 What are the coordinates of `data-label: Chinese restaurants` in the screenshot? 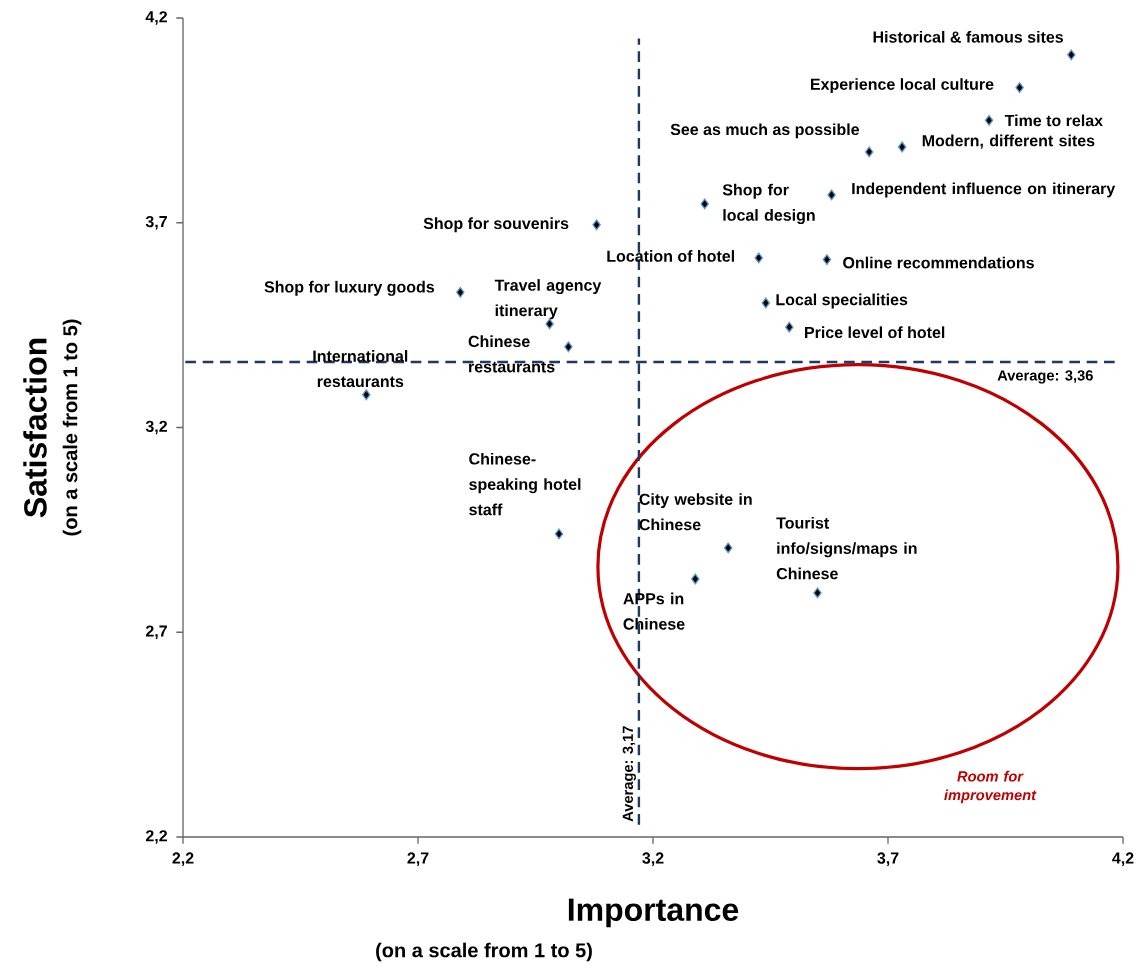 It's located at (511, 354).